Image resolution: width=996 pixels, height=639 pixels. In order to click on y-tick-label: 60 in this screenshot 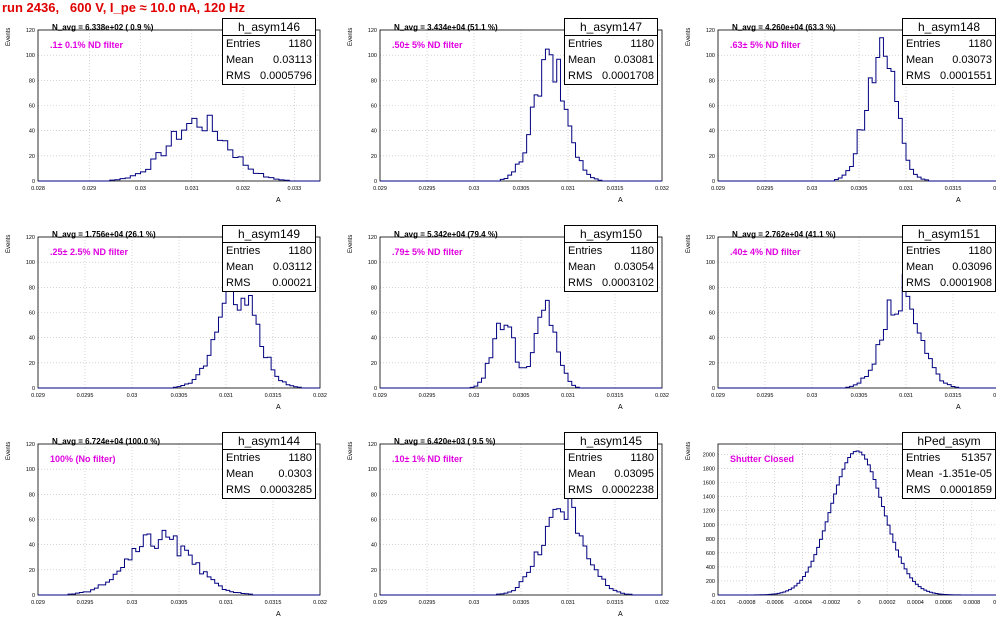, I will do `click(374, 107)`.